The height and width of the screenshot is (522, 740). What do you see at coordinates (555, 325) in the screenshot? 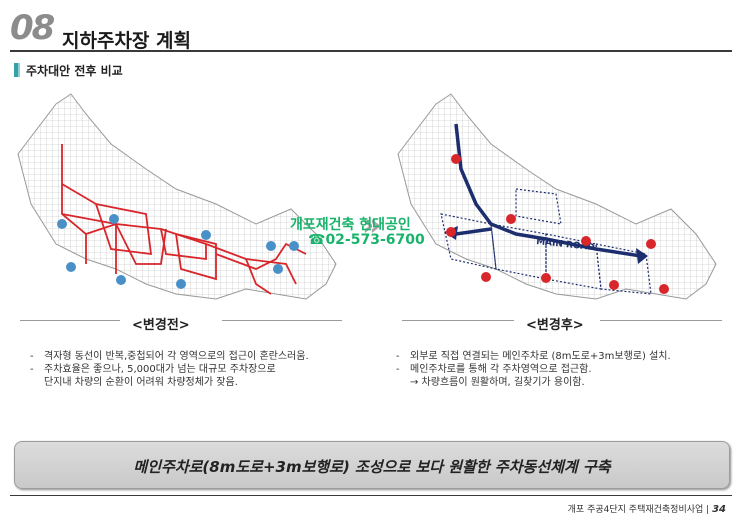
I see `after-label: <변경후>` at bounding box center [555, 325].